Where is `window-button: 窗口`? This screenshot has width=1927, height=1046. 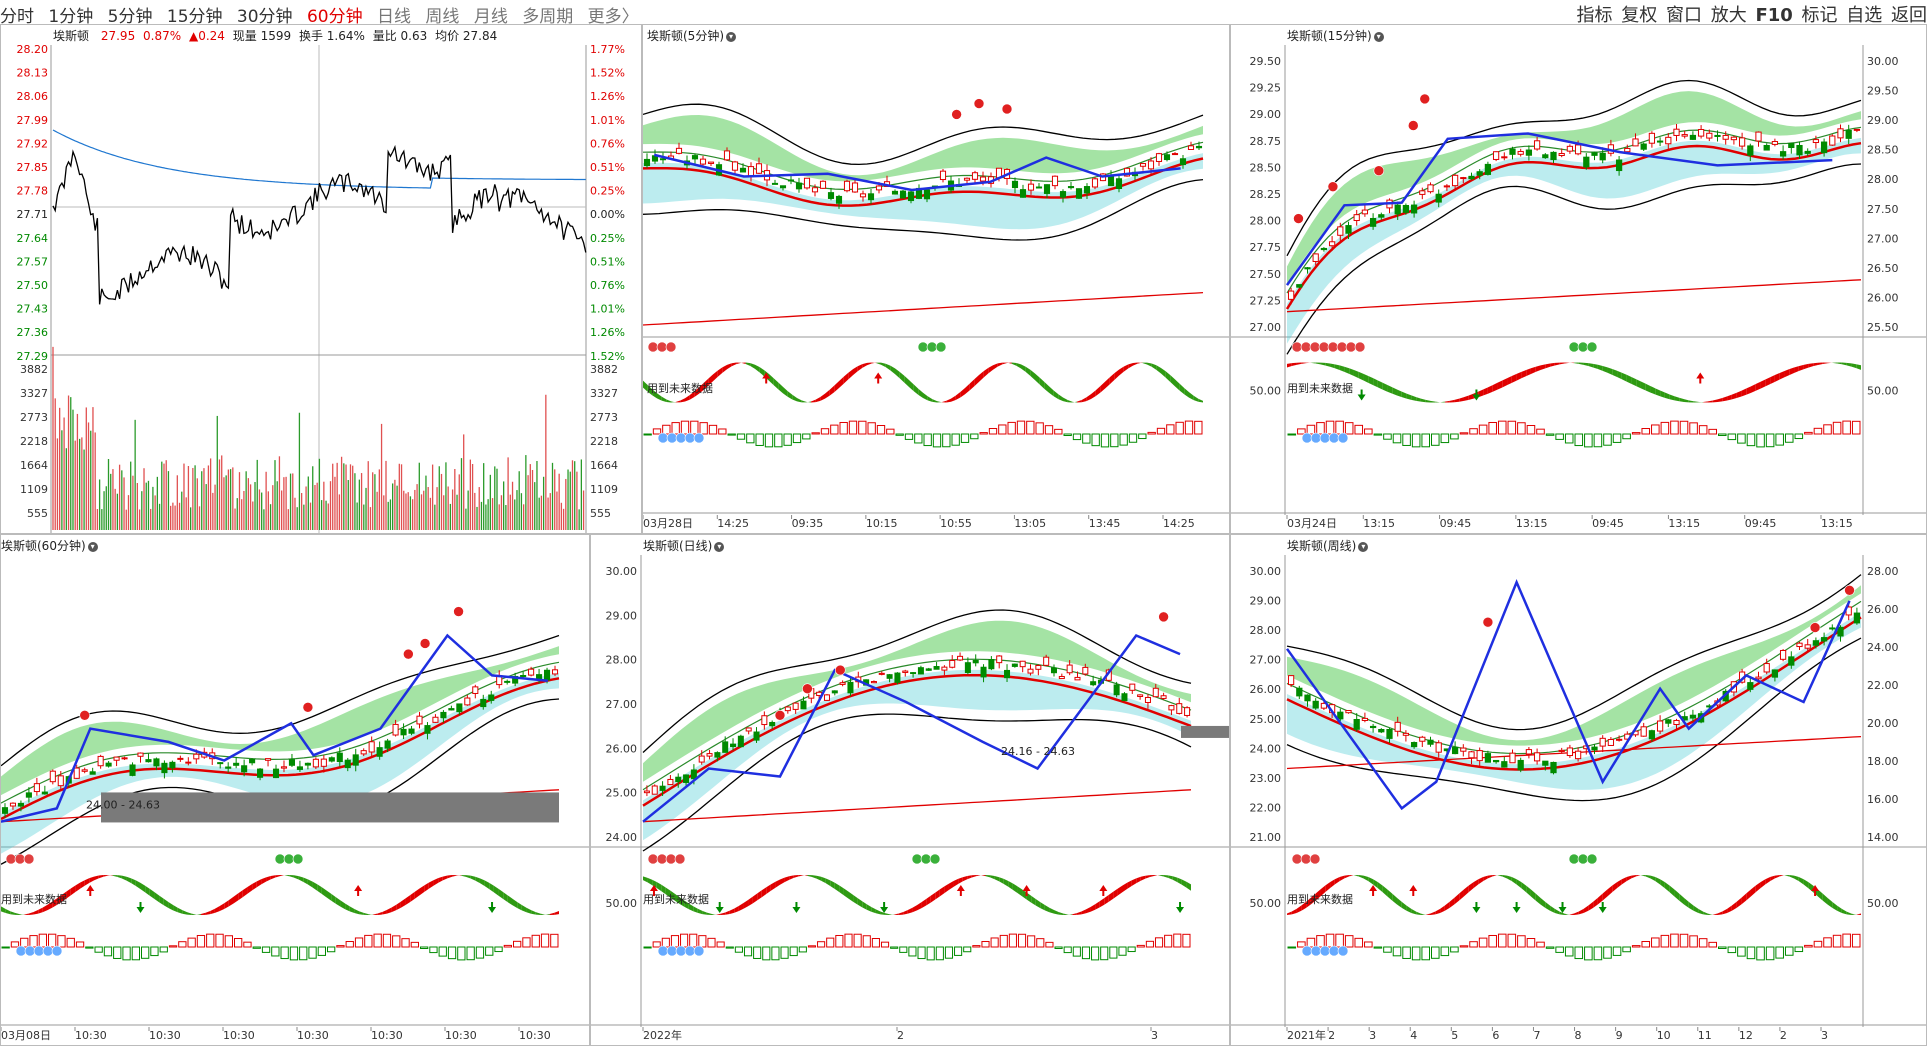
window-button: 窗口 is located at coordinates (1683, 15).